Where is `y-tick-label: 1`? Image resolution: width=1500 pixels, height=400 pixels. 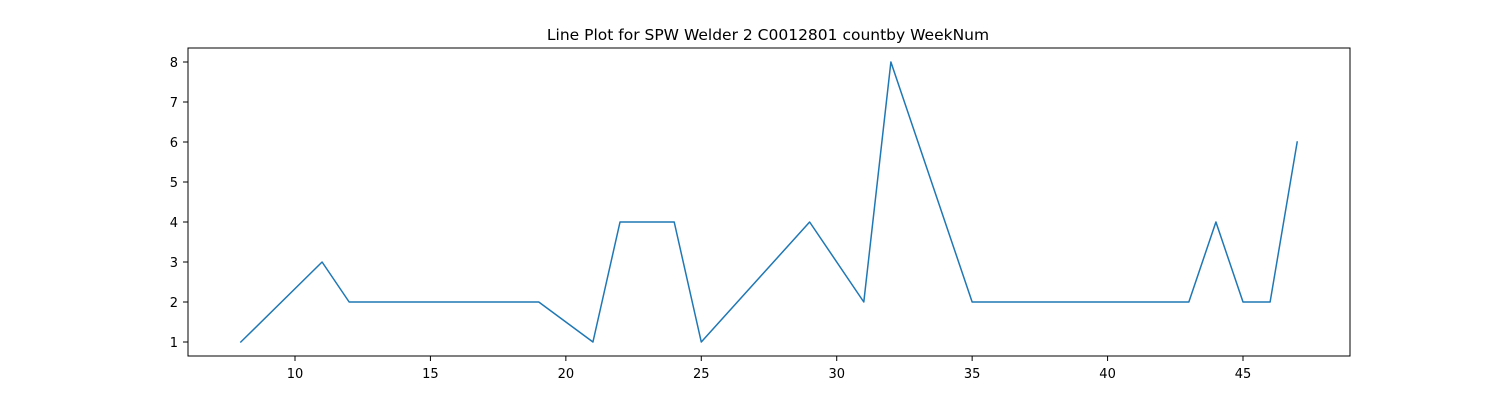
y-tick-label: 1 is located at coordinates (174, 343).